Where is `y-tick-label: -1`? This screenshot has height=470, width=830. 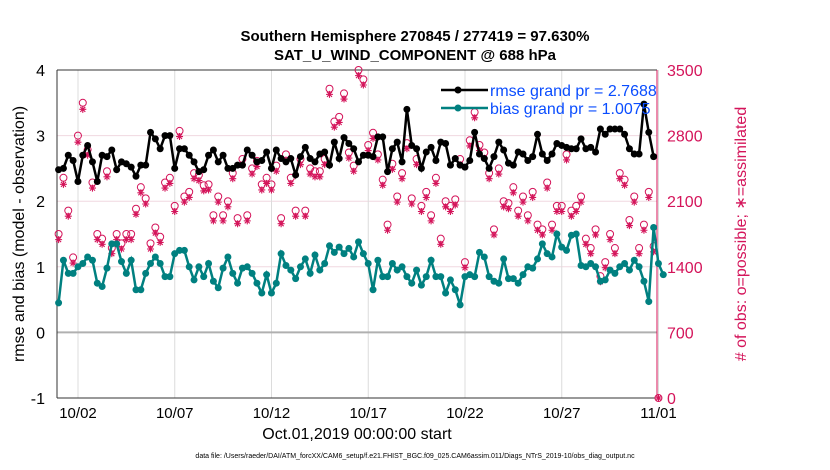
y-tick-label: -1 is located at coordinates (38, 399).